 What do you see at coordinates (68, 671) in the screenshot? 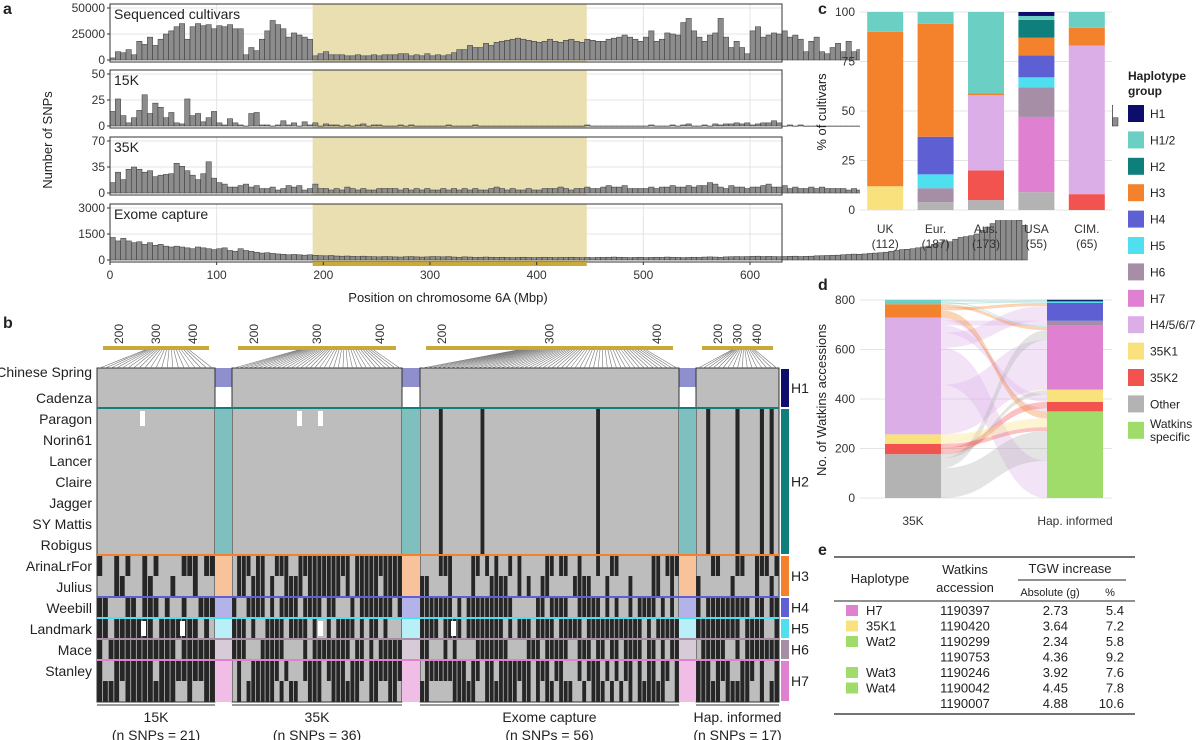
I see `cultivar-label: Stanley` at bounding box center [68, 671].